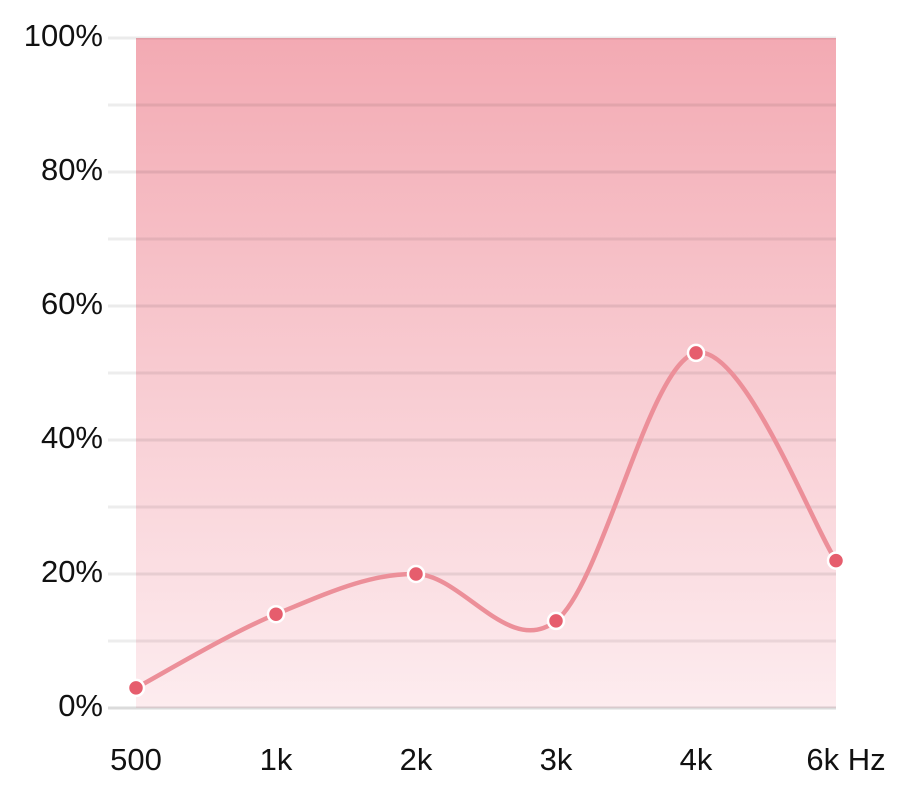 The width and height of the screenshot is (901, 792). Describe the element at coordinates (80, 705) in the screenshot. I see `y-tick-label: 0%` at that location.